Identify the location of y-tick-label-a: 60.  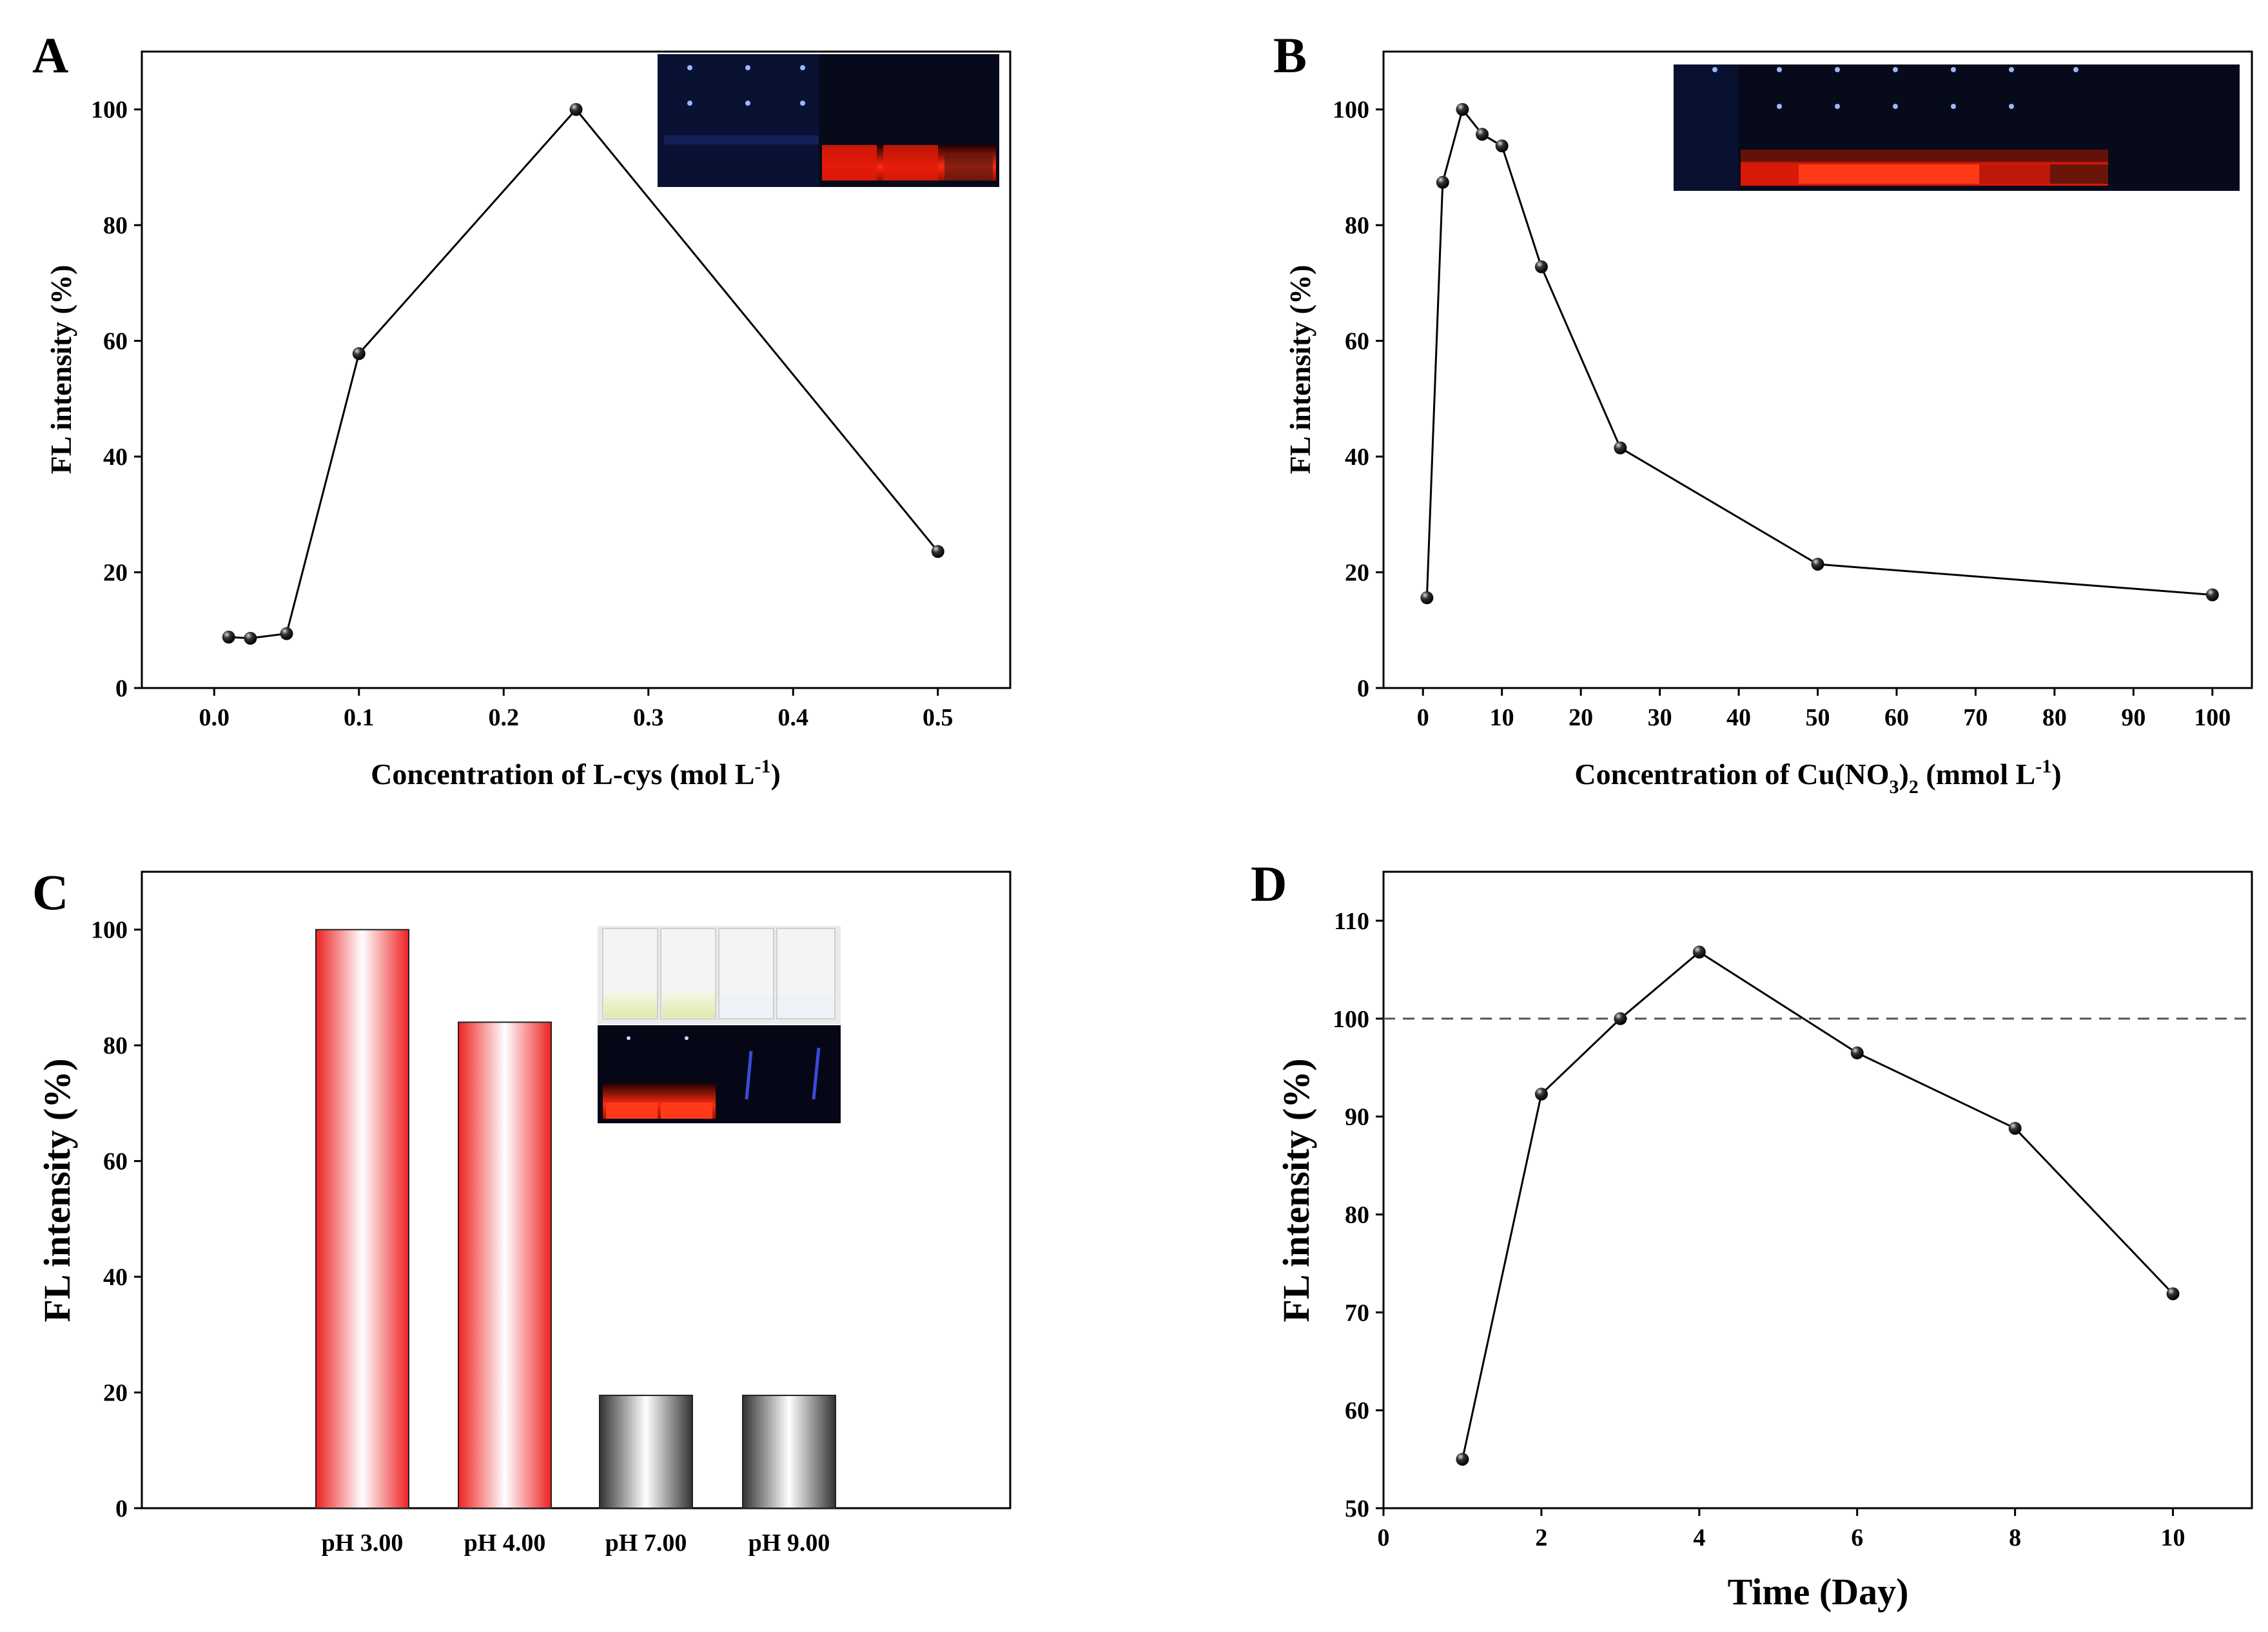
(115, 341).